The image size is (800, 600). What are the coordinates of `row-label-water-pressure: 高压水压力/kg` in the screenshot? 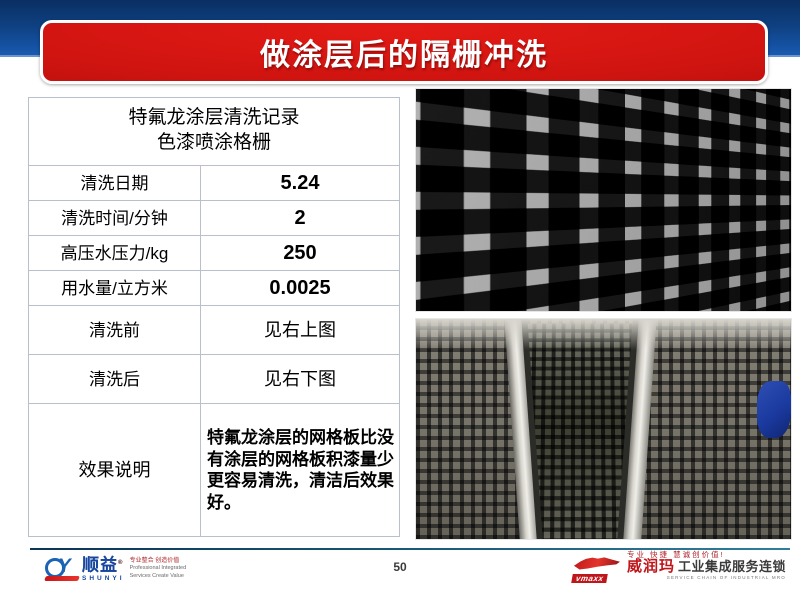 It's located at (114, 253).